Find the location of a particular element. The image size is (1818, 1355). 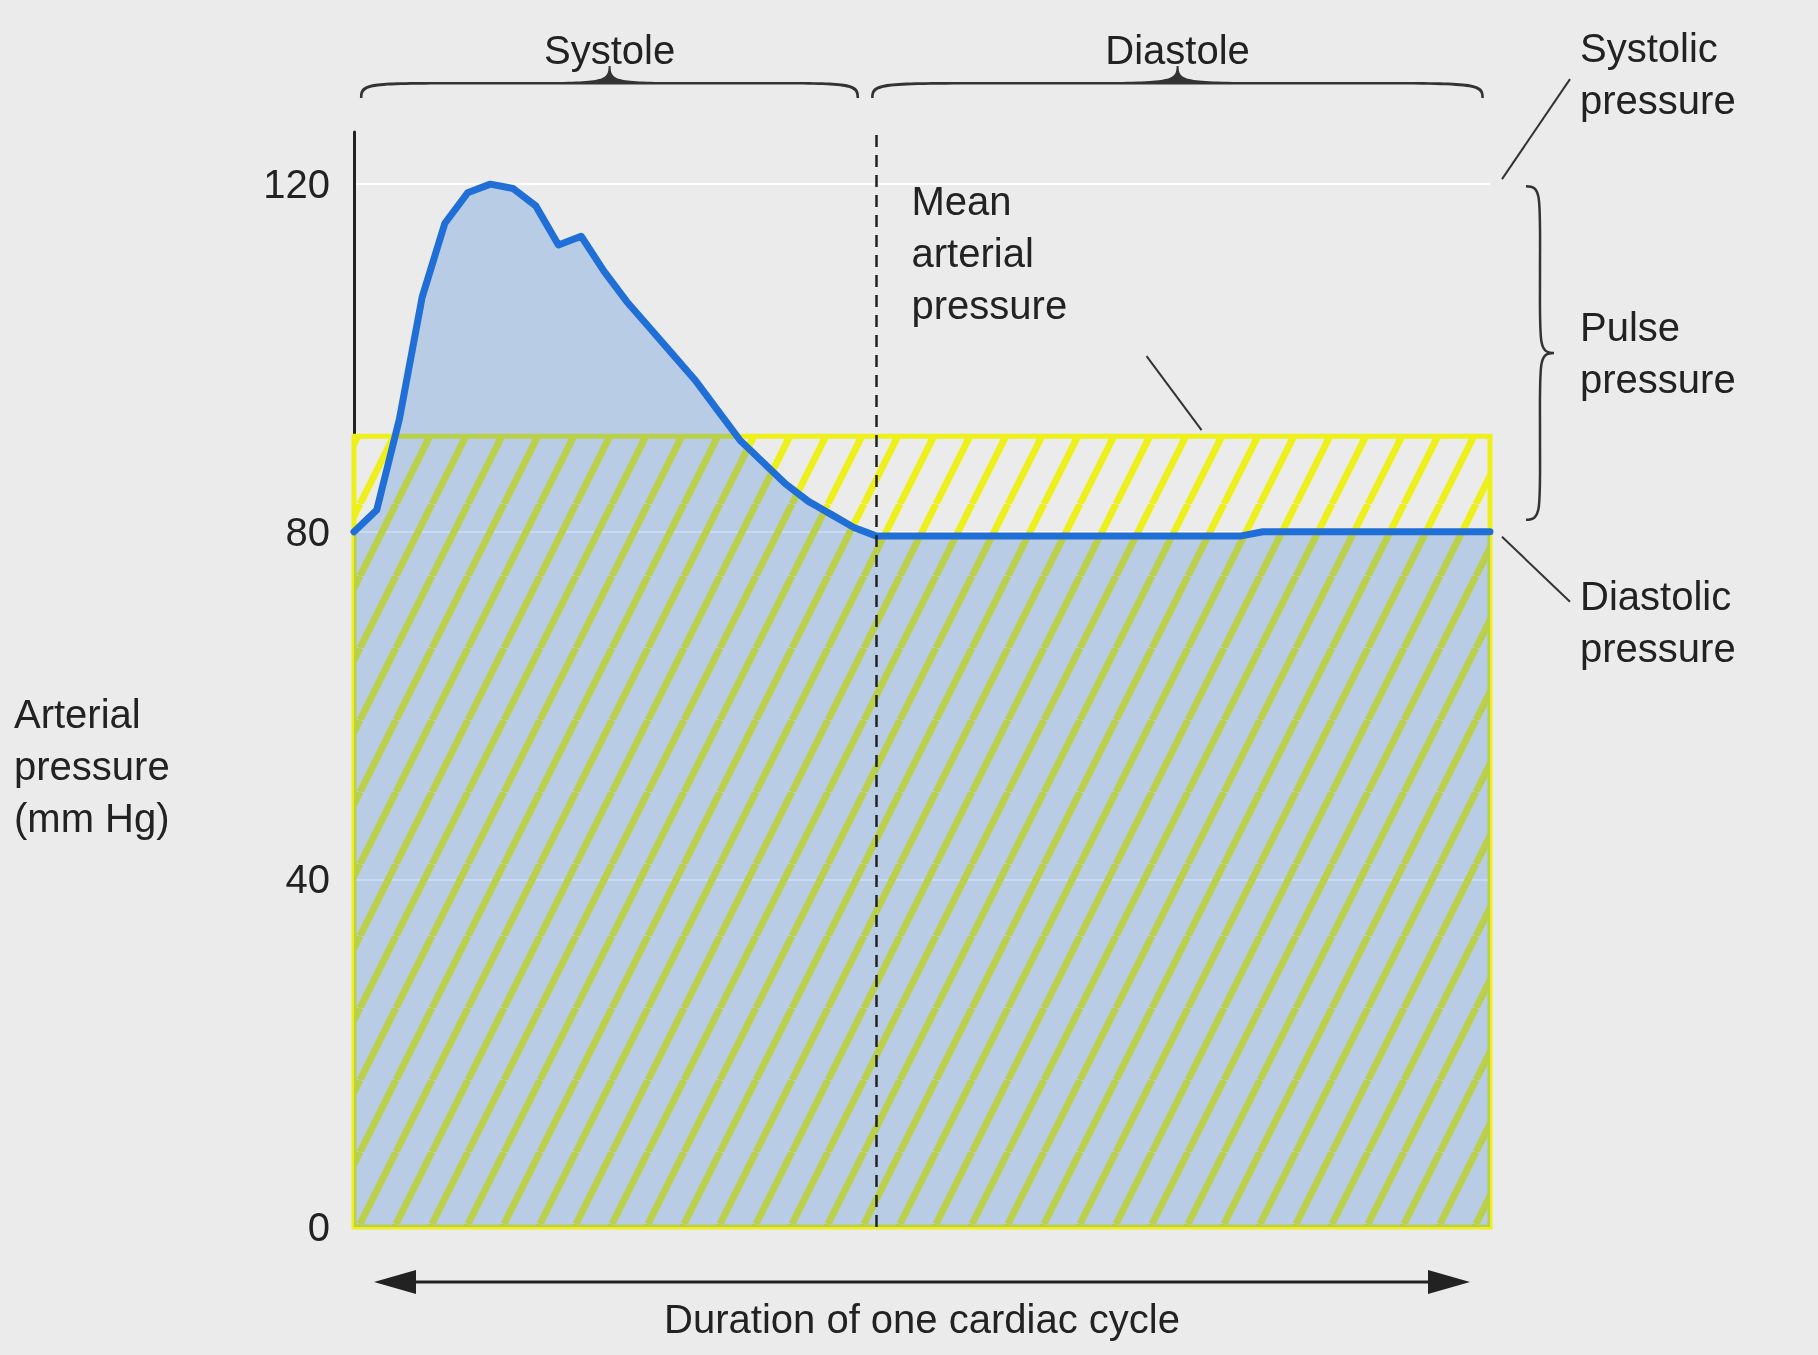

text: Pulse pressure is located at coordinates (1658, 352).